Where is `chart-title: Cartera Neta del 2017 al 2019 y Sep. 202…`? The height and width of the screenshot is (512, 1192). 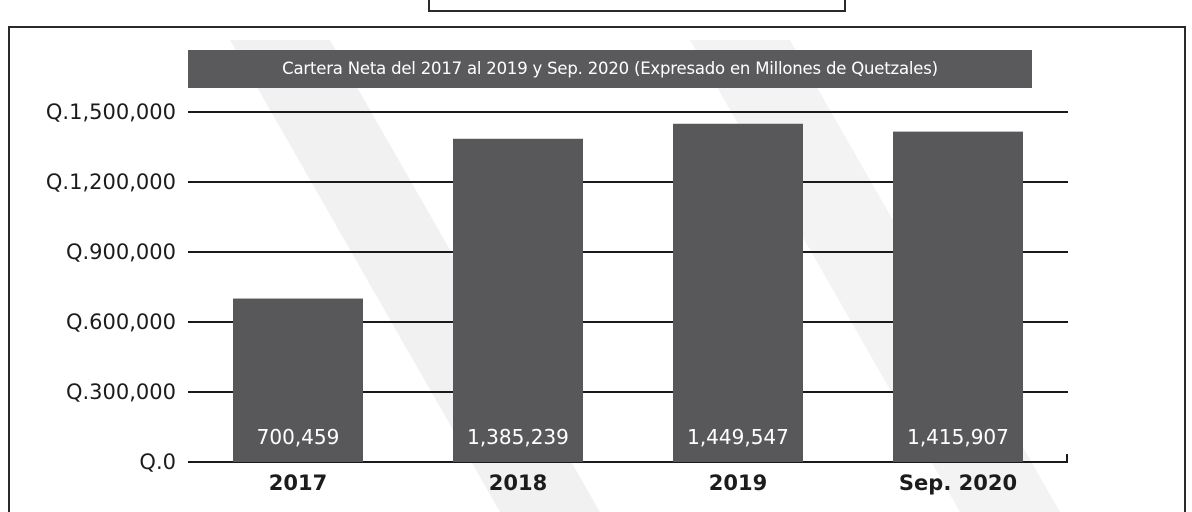
chart-title: Cartera Neta del 2017 al 2019 y Sep. 202… is located at coordinates (610, 69).